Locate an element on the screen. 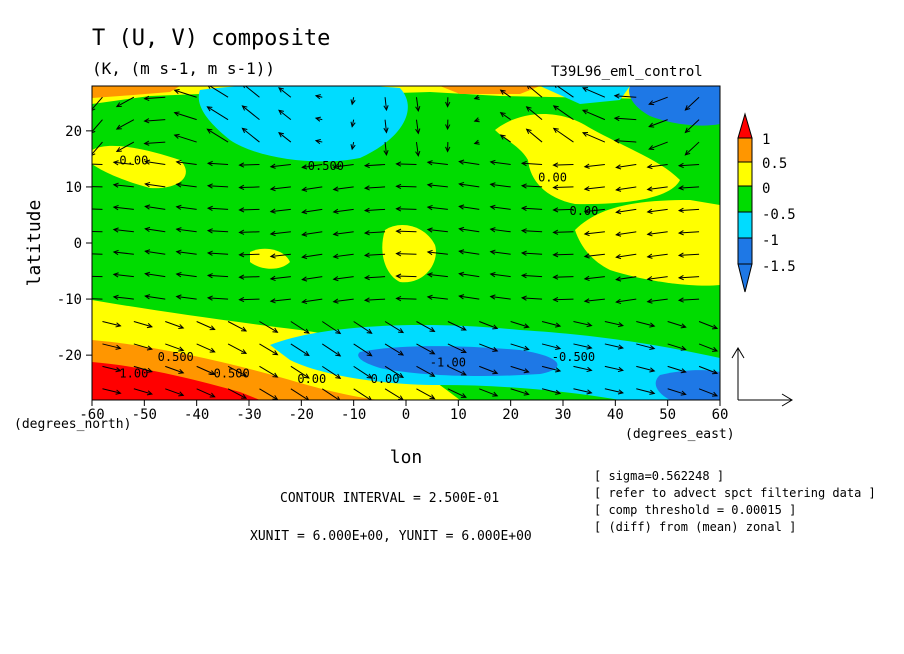  x-tick-label: -20 is located at coordinates (301, 415).